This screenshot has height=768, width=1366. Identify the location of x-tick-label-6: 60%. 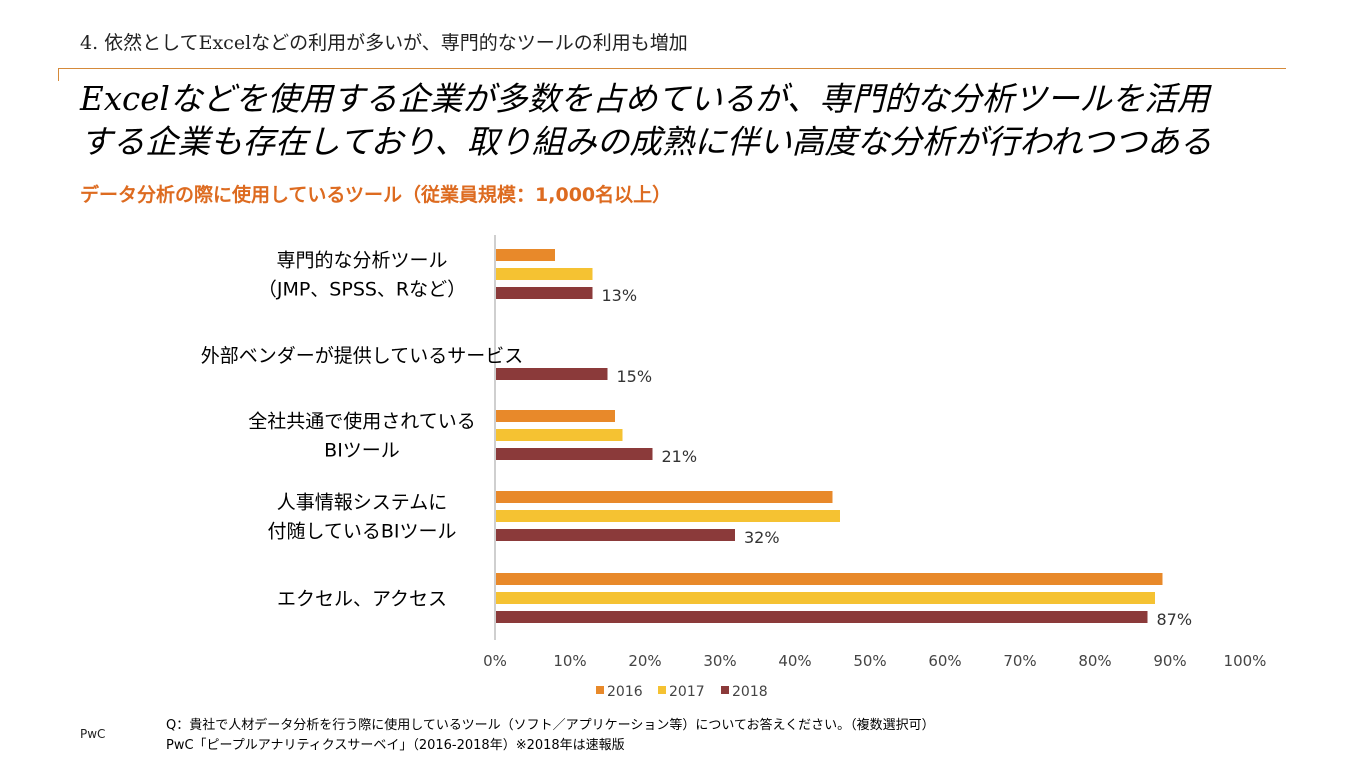
(944, 661).